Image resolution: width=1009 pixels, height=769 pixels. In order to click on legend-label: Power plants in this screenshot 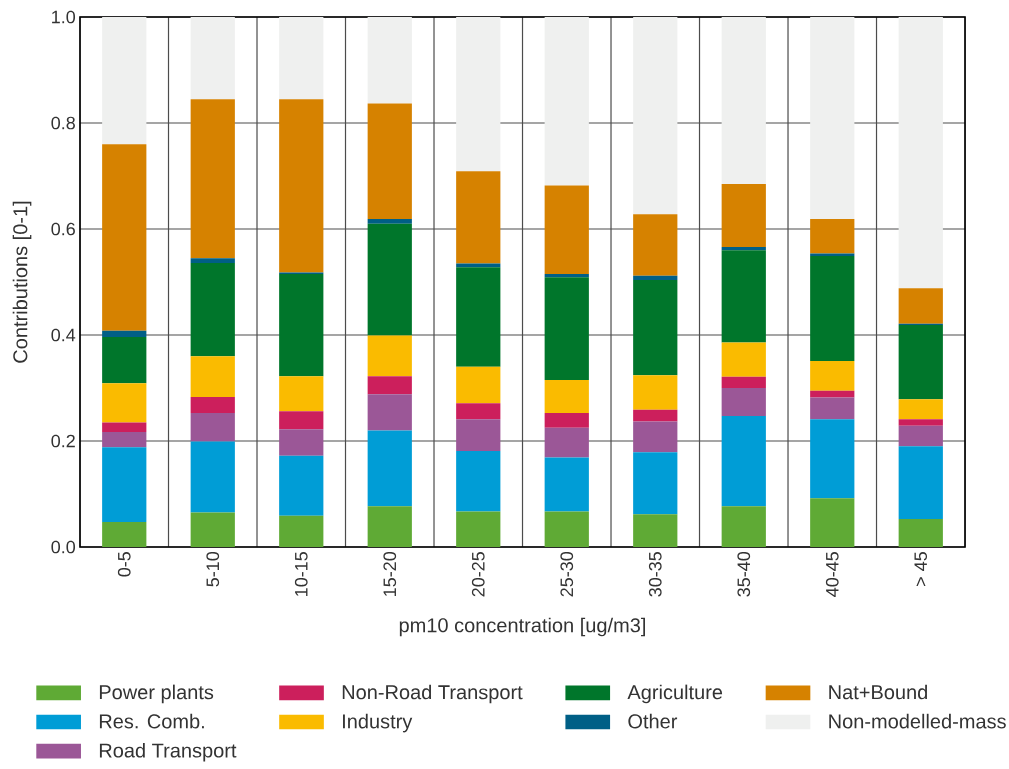, I will do `click(156, 694)`.